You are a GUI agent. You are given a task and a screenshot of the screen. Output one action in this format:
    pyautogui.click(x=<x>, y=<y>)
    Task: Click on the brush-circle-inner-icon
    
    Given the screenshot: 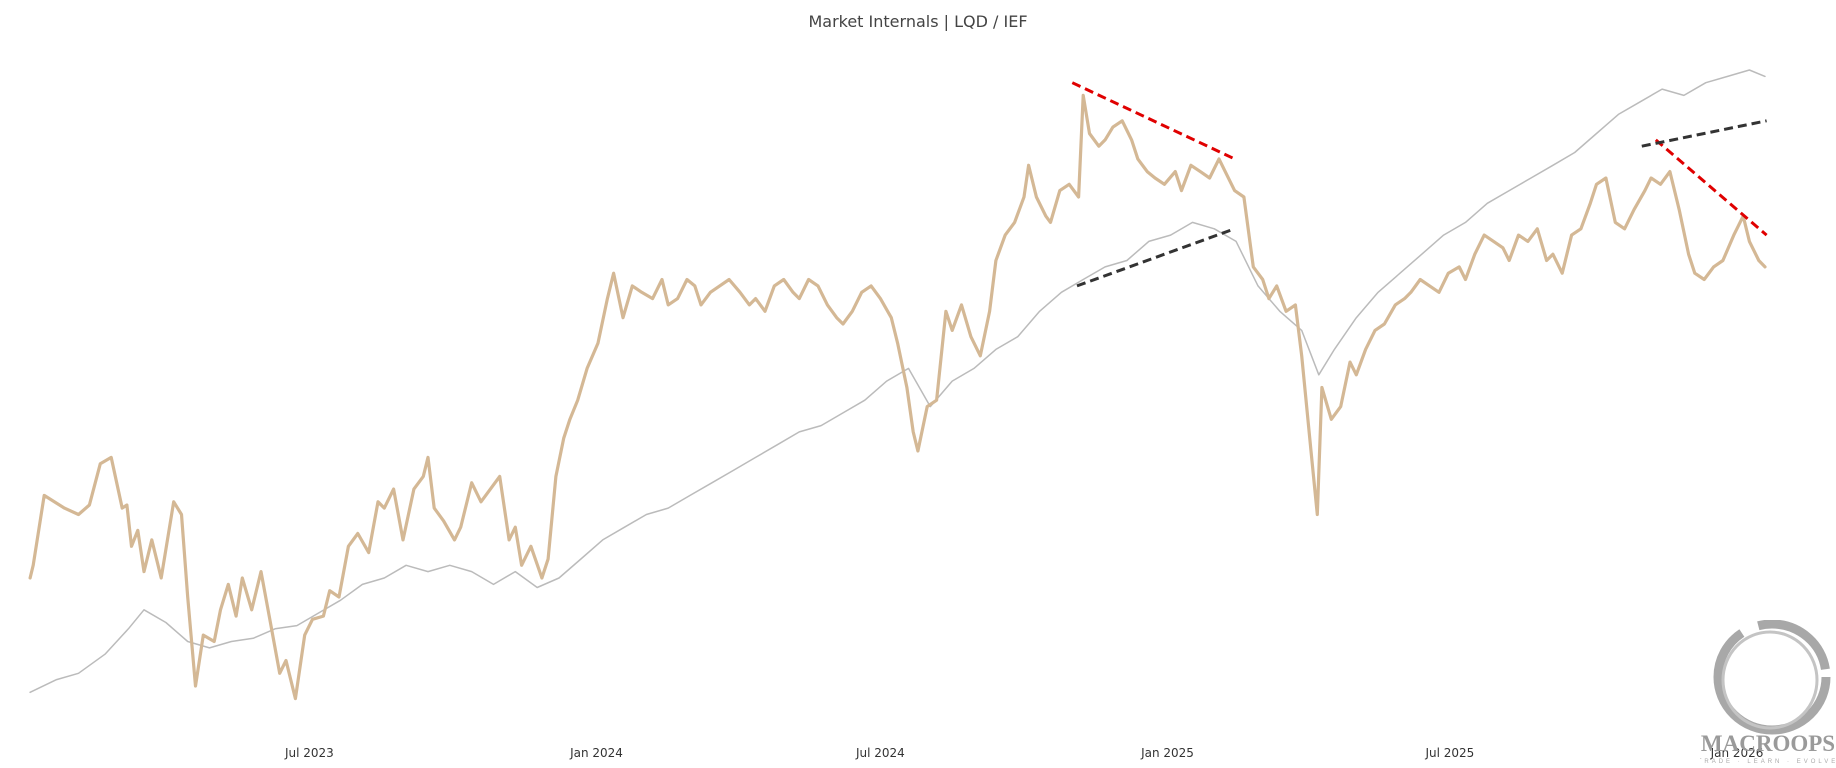 What is the action you would take?
    pyautogui.click(x=1770, y=680)
    